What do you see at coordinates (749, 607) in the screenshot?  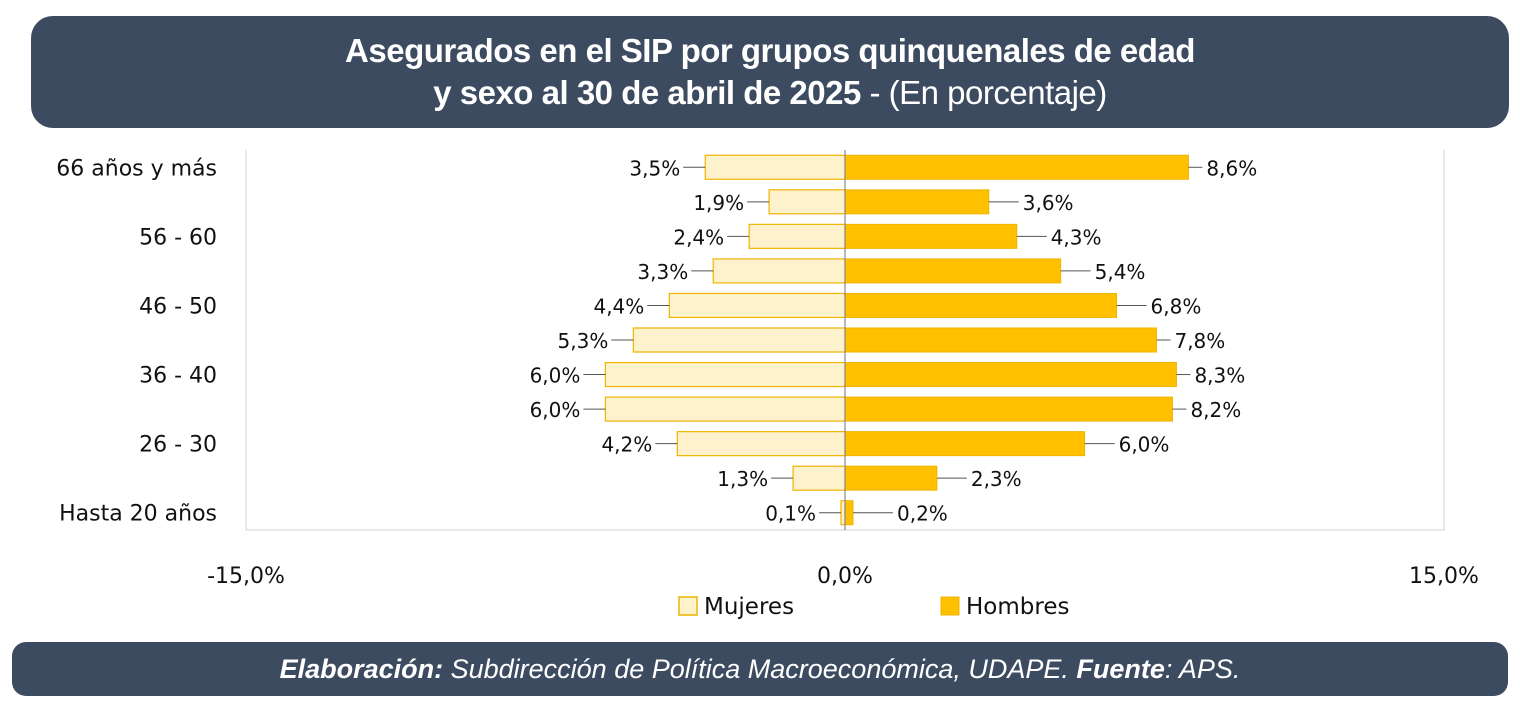 I see `legend-label-mujeres: Mujeres` at bounding box center [749, 607].